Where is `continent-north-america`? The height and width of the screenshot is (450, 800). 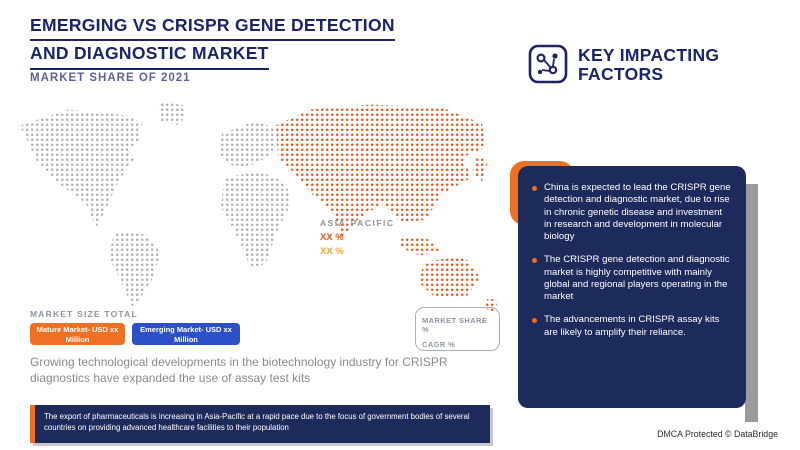
continent-north-america is located at coordinates (81, 168).